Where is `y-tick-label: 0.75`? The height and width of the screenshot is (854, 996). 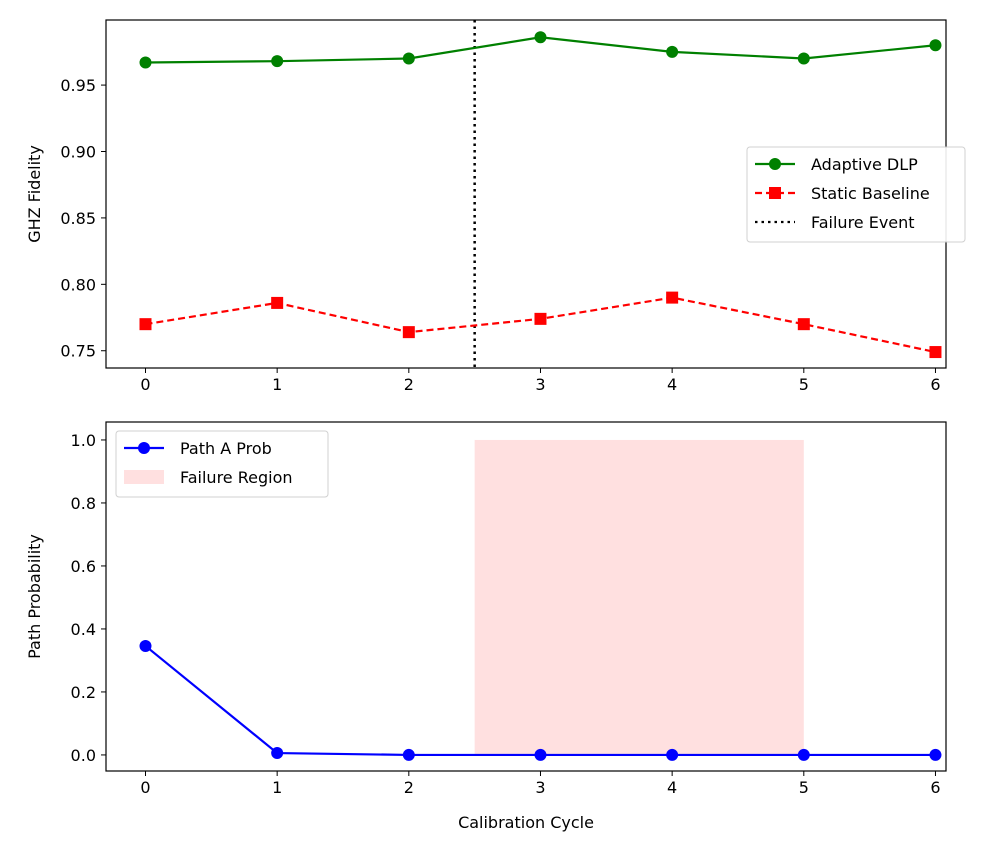 y-tick-label: 0.75 is located at coordinates (78, 351).